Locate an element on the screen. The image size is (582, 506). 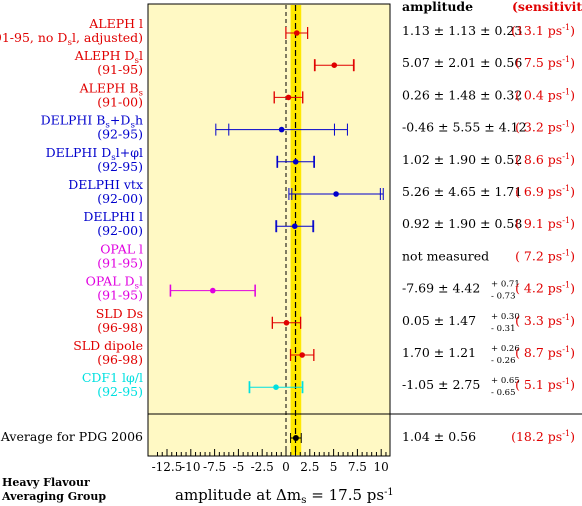
label-9: SLD Ds is located at coordinates (119, 313).